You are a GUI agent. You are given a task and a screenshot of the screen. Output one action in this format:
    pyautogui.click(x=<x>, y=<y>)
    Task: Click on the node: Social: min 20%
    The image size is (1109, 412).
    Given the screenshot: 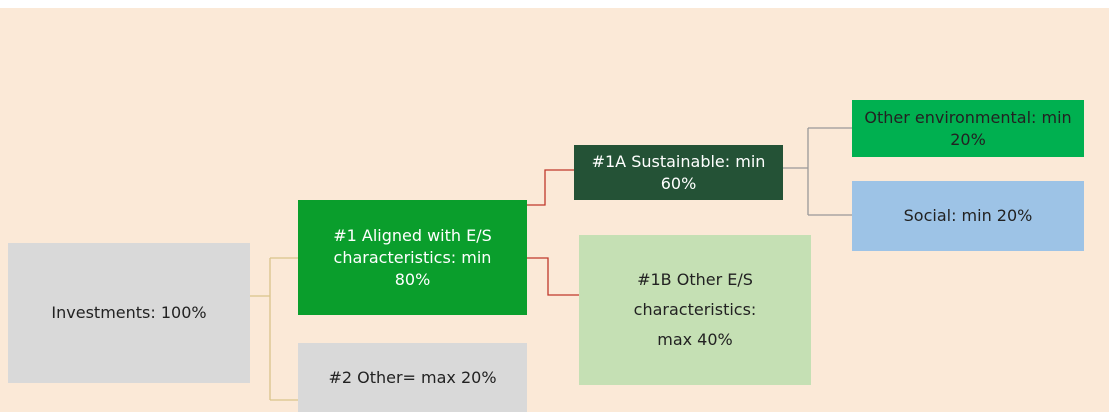 What is the action you would take?
    pyautogui.click(x=968, y=216)
    